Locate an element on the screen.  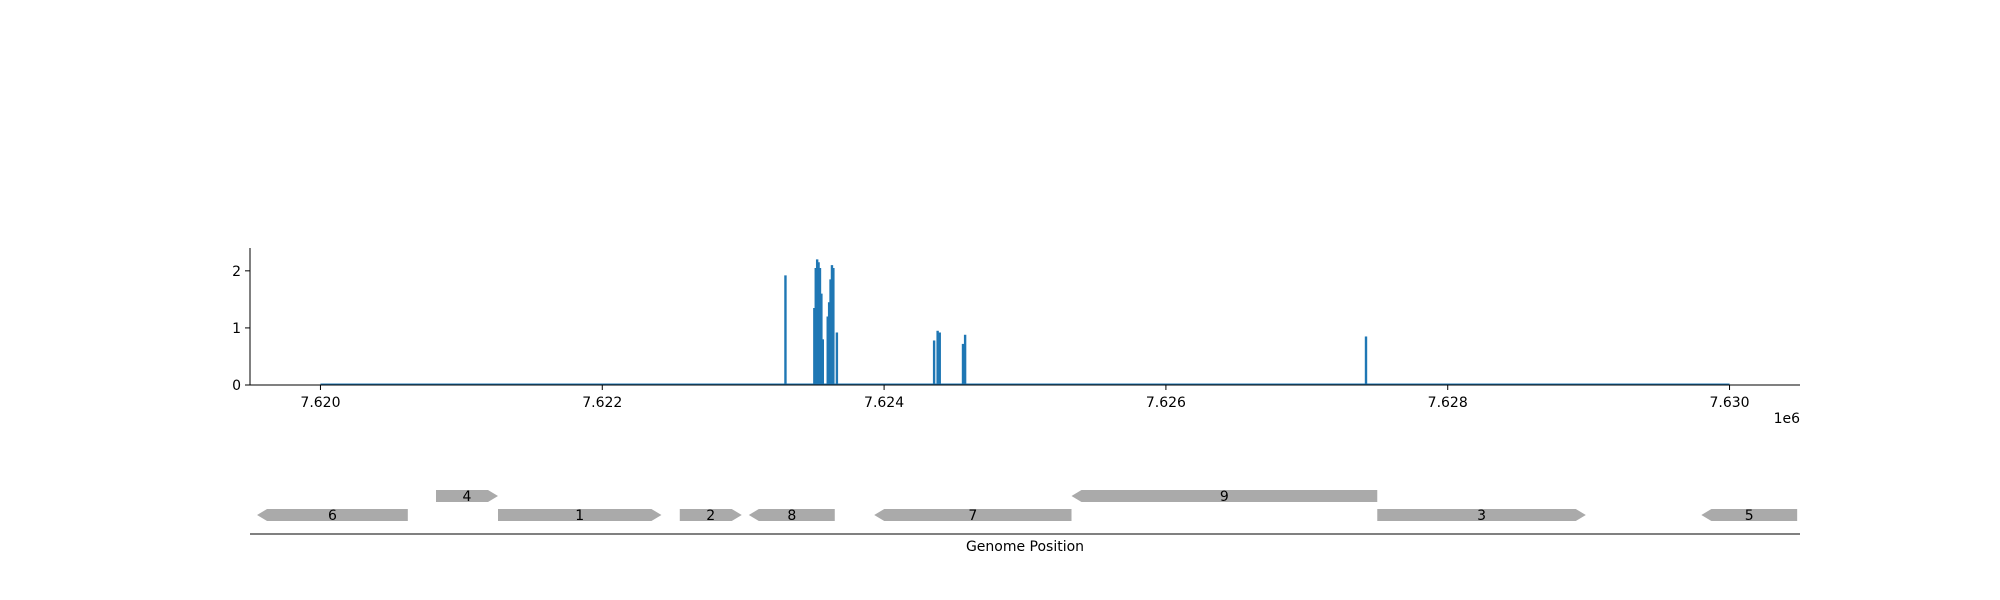
x-tick-label: 7.620 is located at coordinates (320, 403).